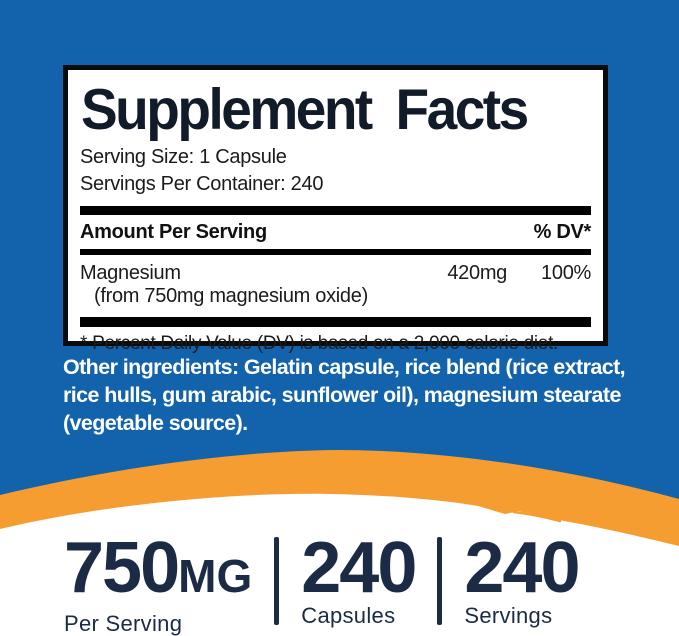 The height and width of the screenshot is (636, 679). I want to click on nutrient-amount: 420mg, so click(477, 273).